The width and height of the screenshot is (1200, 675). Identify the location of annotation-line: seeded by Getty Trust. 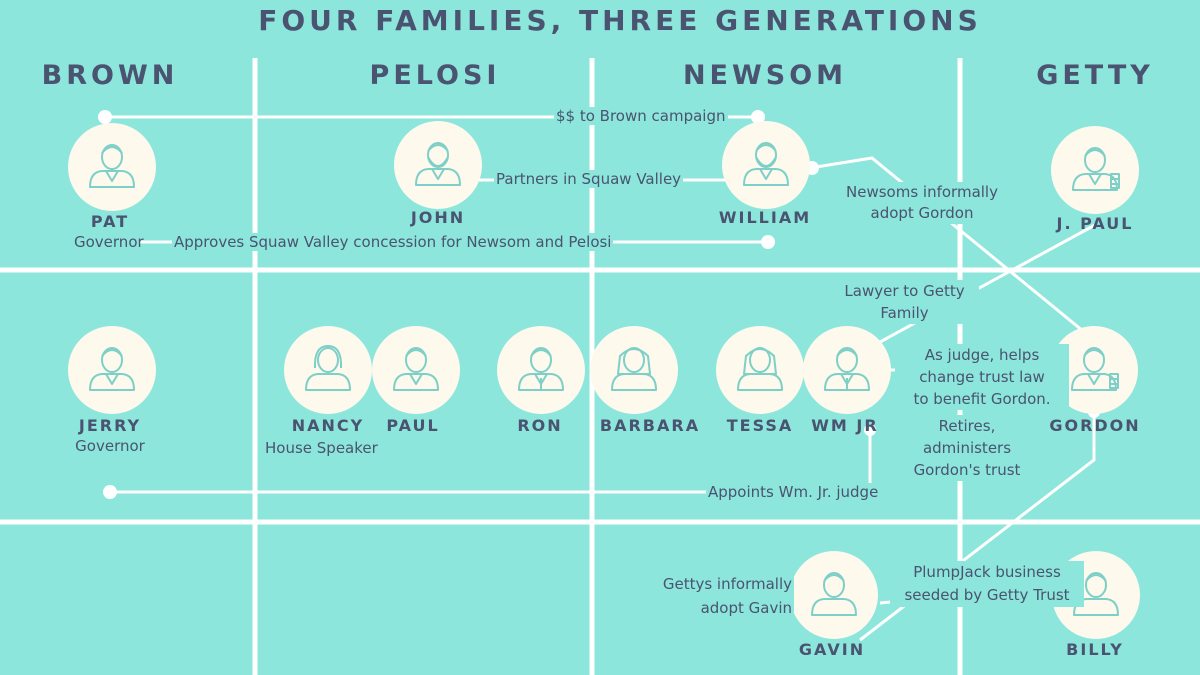
(987, 595).